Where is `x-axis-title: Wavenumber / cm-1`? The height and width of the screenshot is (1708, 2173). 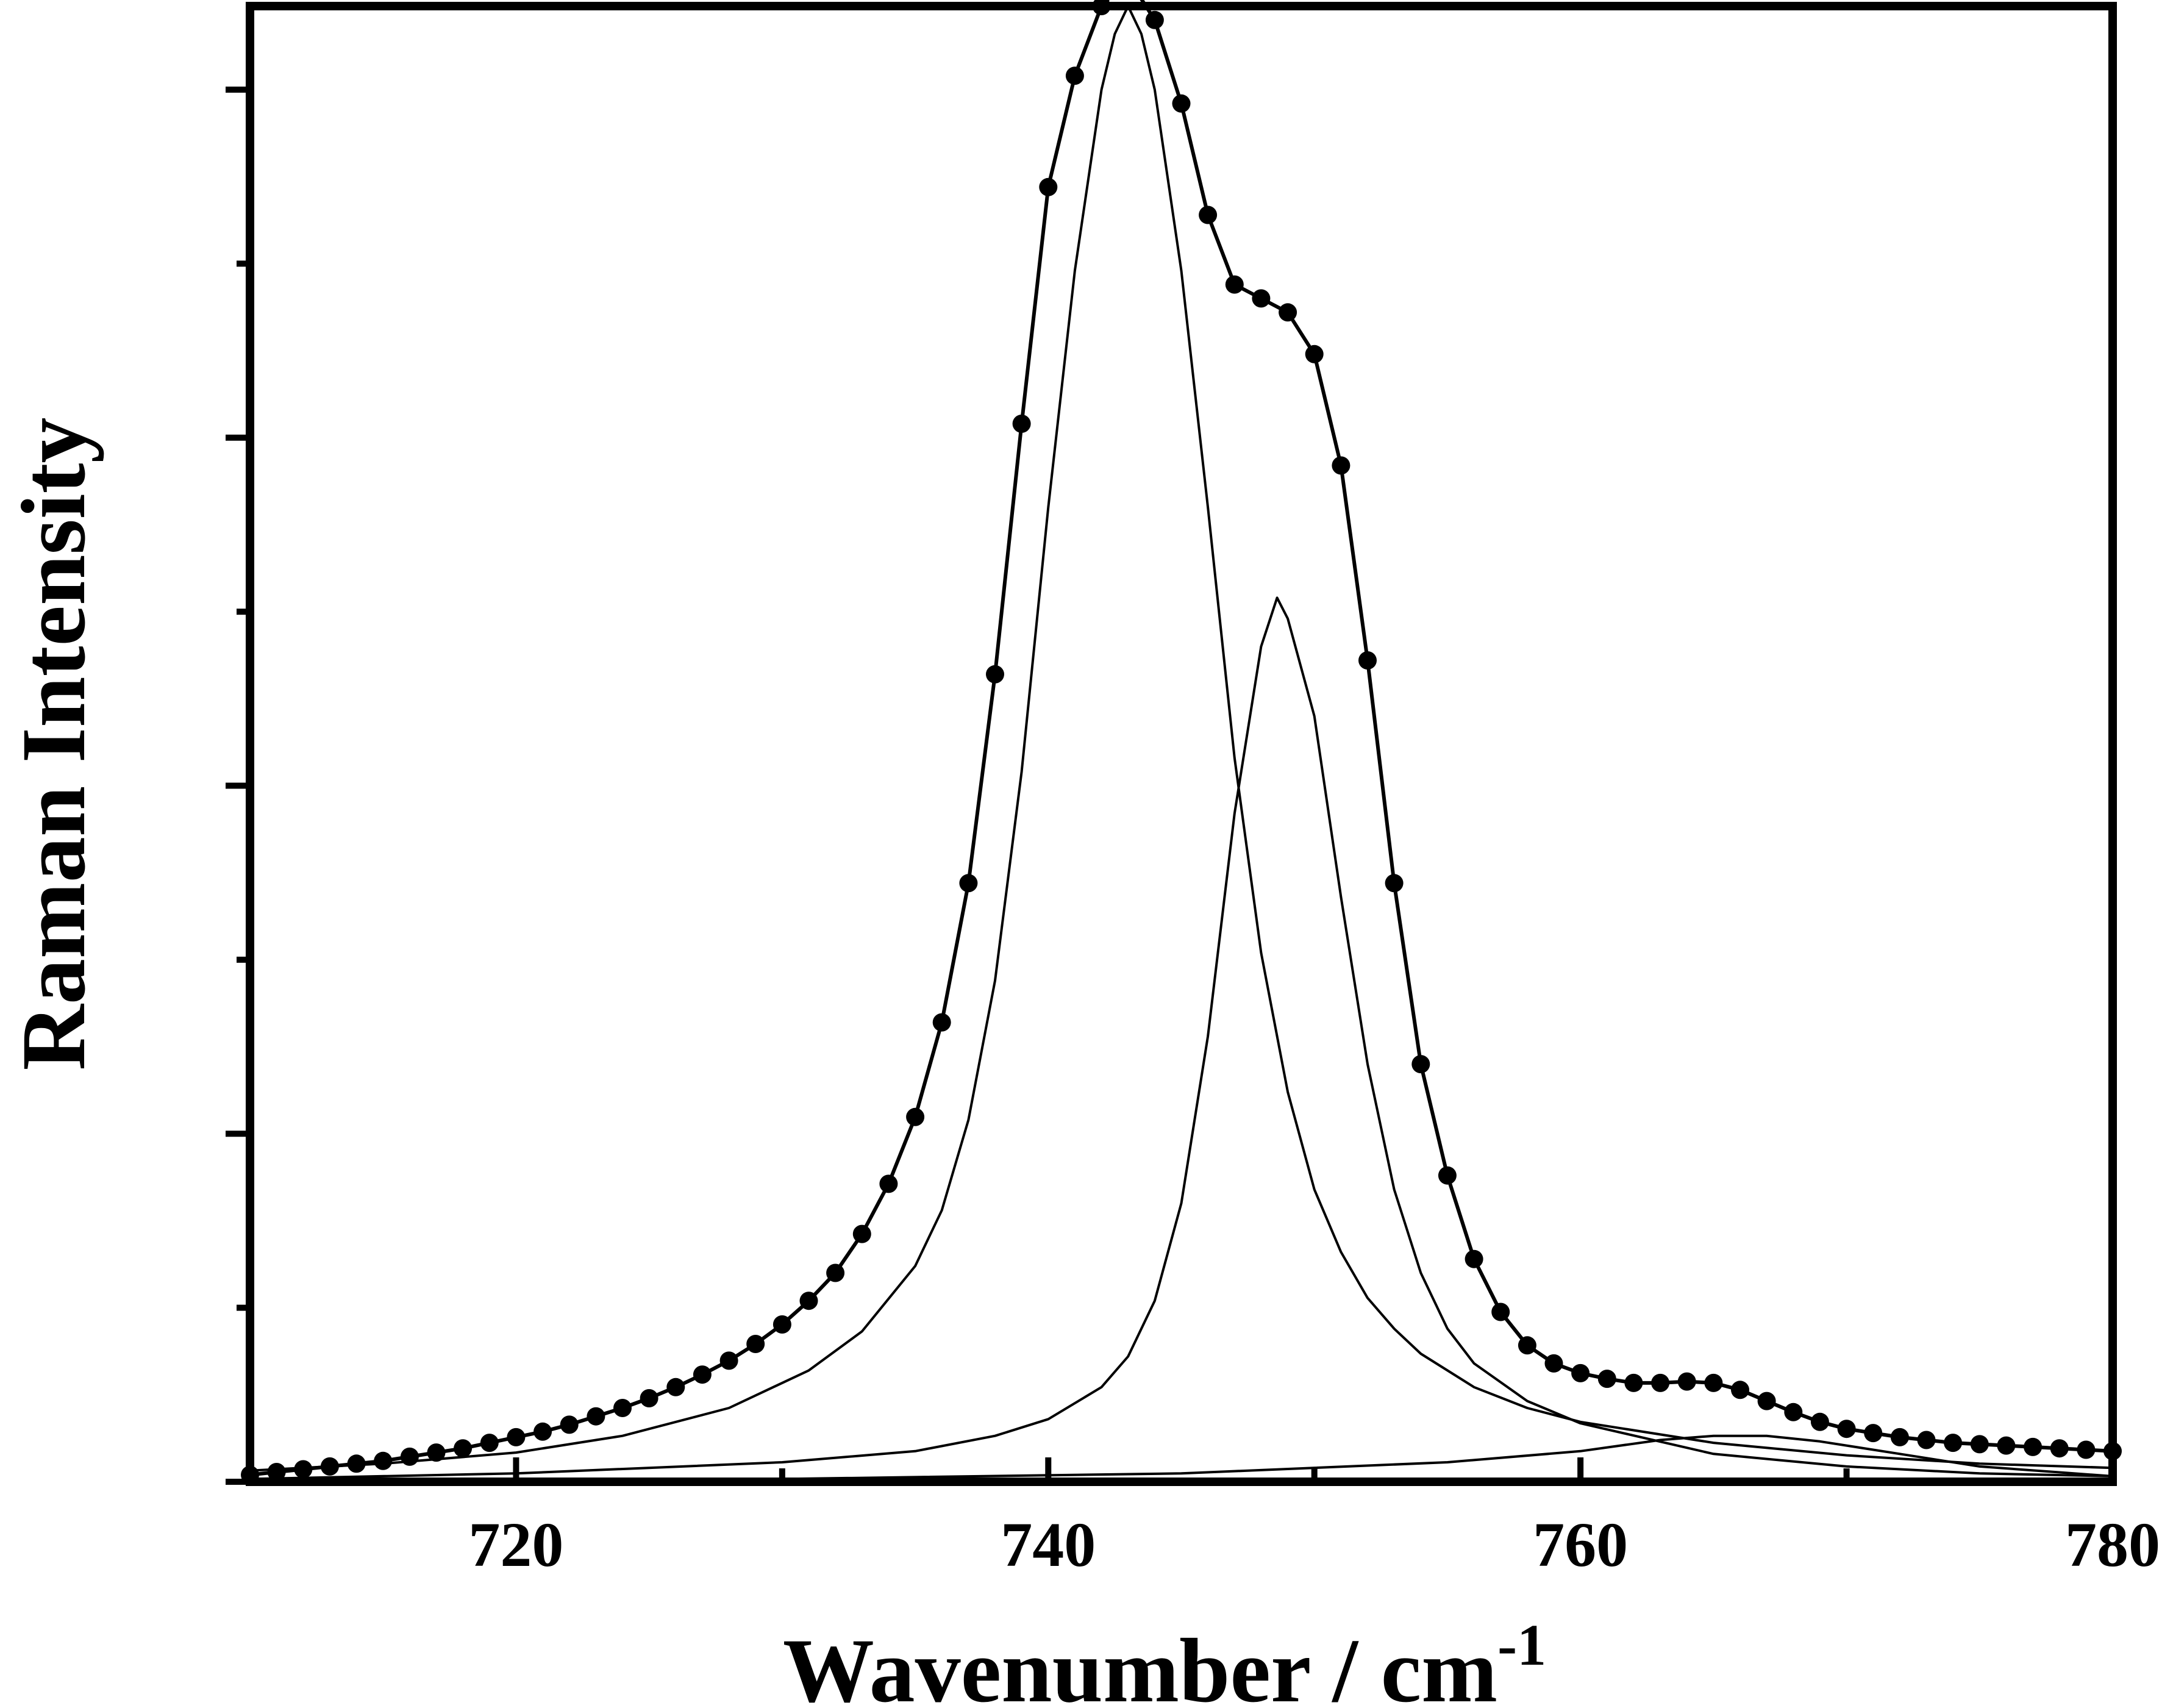 x-axis-title: Wavenumber / cm-1 is located at coordinates (1164, 1658).